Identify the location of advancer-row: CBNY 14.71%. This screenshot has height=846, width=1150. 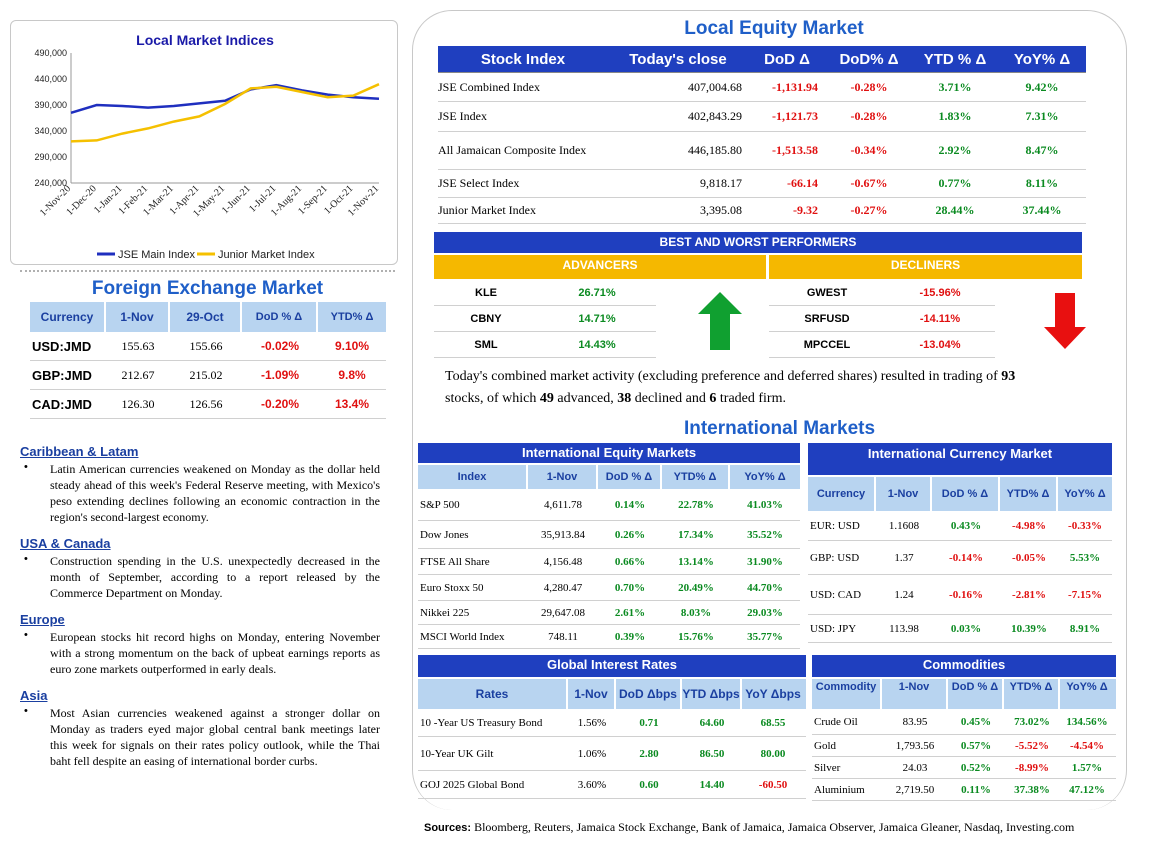
(545, 319).